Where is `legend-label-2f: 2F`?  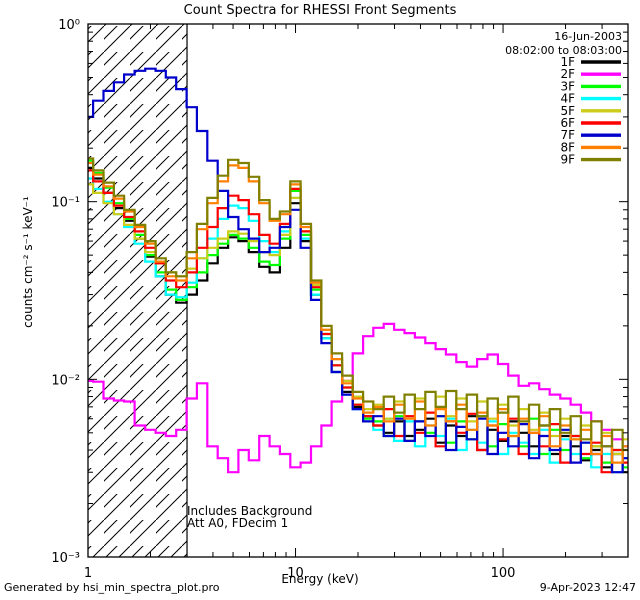 legend-label-2f: 2F is located at coordinates (567, 74).